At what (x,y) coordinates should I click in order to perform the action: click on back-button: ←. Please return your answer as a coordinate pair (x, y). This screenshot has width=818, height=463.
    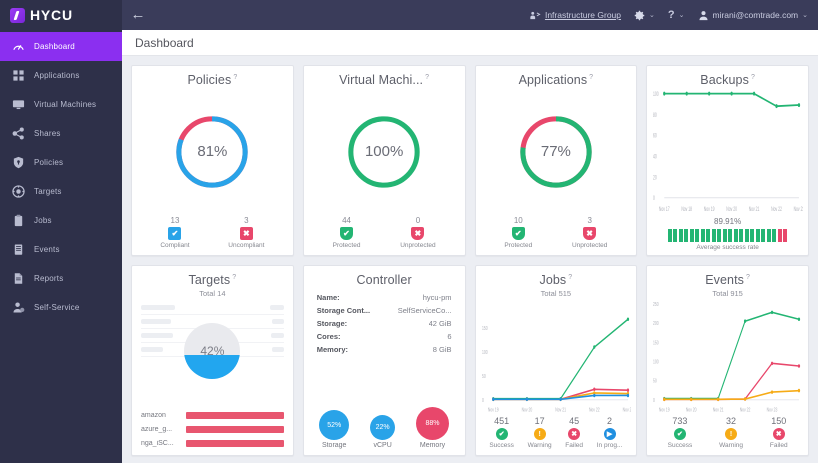
    Looking at the image, I should click on (138, 14).